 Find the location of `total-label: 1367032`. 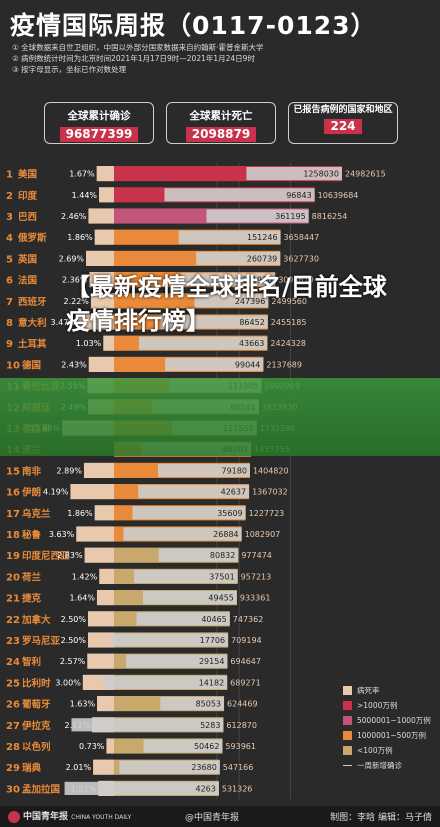

total-label: 1367032 is located at coordinates (270, 492).